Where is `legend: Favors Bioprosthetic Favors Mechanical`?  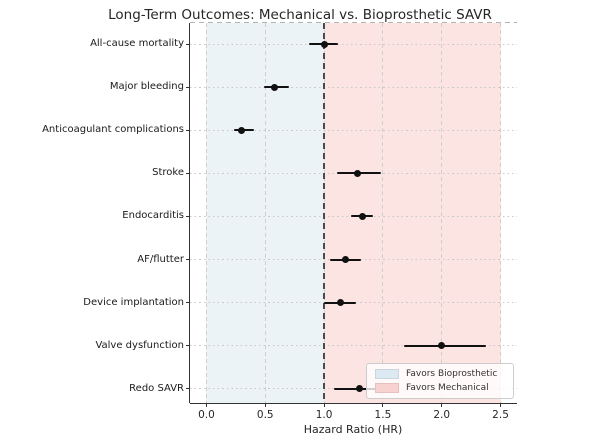 legend: Favors Bioprosthetic Favors Mechanical is located at coordinates (440, 381).